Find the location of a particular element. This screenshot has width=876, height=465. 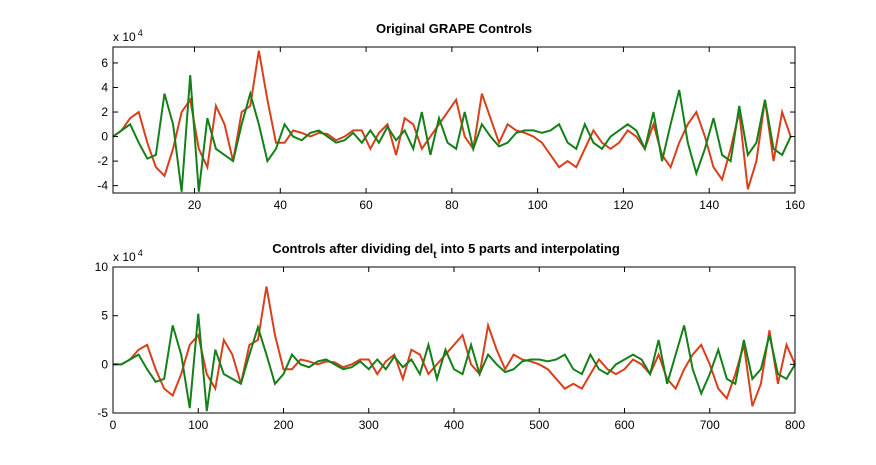

chart-title: Original GRAPE Controls is located at coordinates (454, 28).